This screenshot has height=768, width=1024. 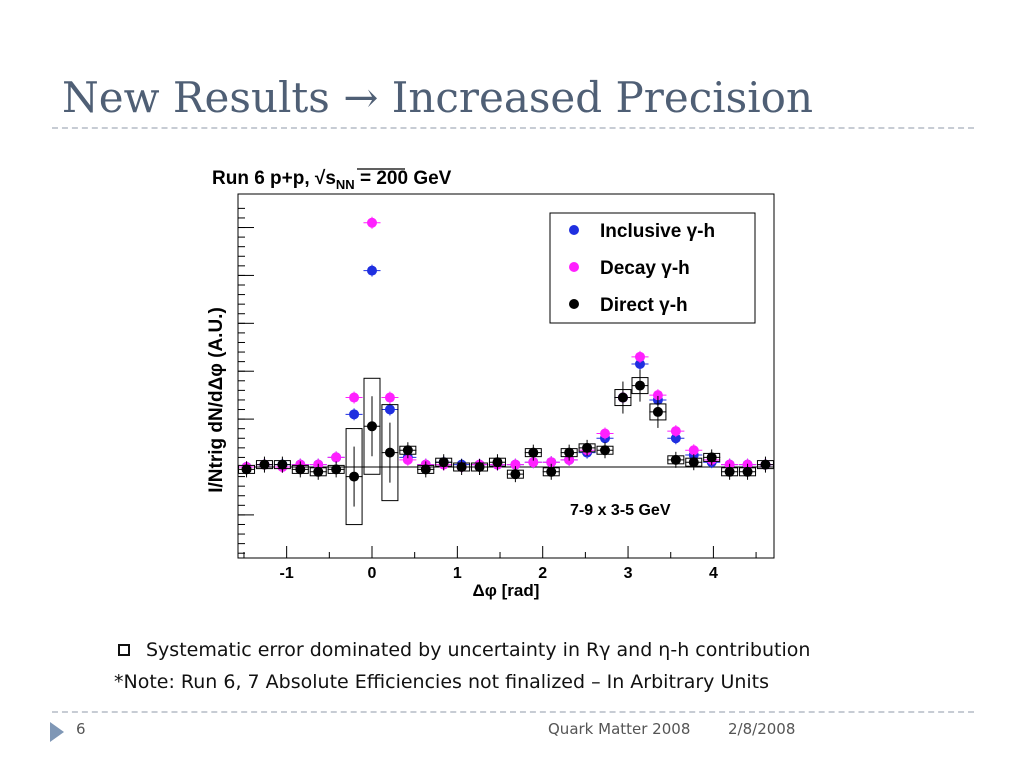 I want to click on slide-title: New Results → Increased Precision, so click(x=437, y=97).